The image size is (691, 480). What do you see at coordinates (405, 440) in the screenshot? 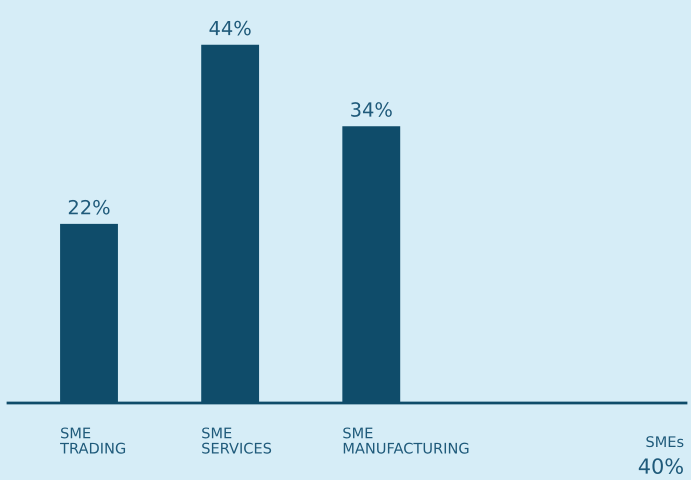
I see `x-tick-label: SME MANUFACTURING` at bounding box center [405, 440].